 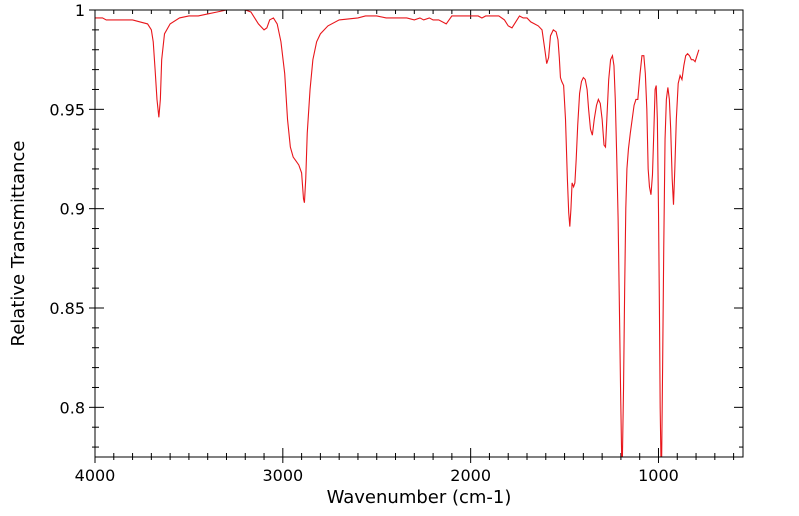 What do you see at coordinates (470, 475) in the screenshot?
I see `x-tick-label: 2000` at bounding box center [470, 475].